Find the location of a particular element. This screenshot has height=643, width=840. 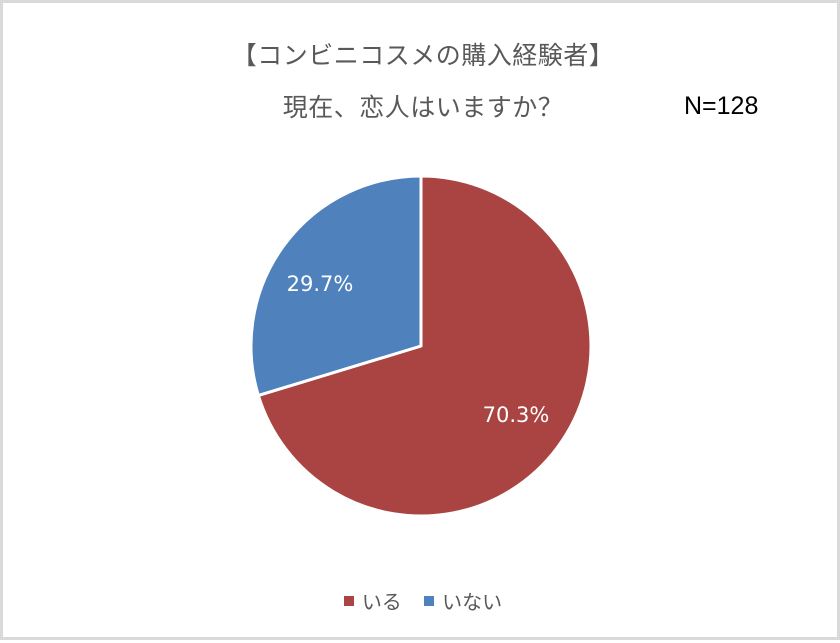

legend-item-no: いない is located at coordinates (463, 600).